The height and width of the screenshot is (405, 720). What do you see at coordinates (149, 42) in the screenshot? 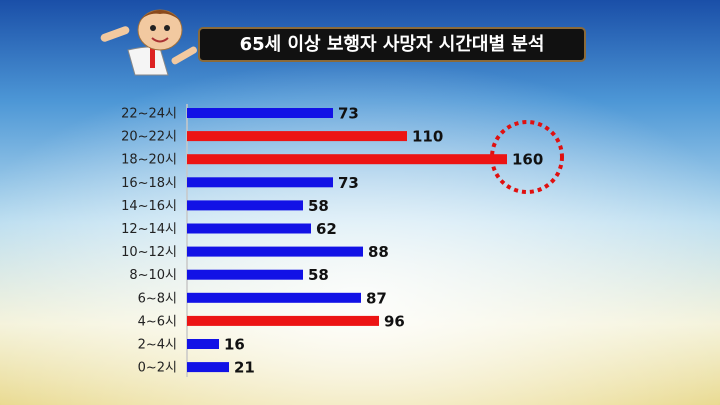
I see `mascot` at bounding box center [149, 42].